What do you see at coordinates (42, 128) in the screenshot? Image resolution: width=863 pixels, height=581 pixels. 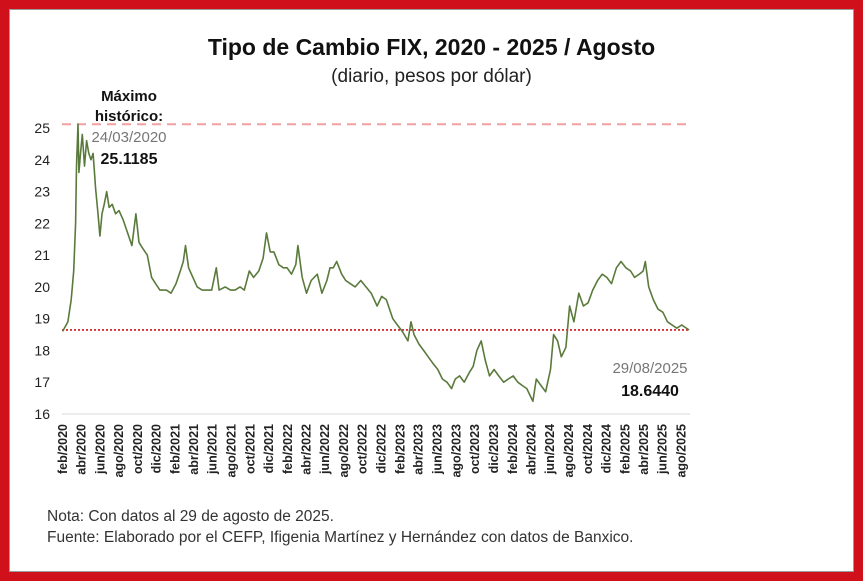 I see `y-tick-label: 25` at bounding box center [42, 128].